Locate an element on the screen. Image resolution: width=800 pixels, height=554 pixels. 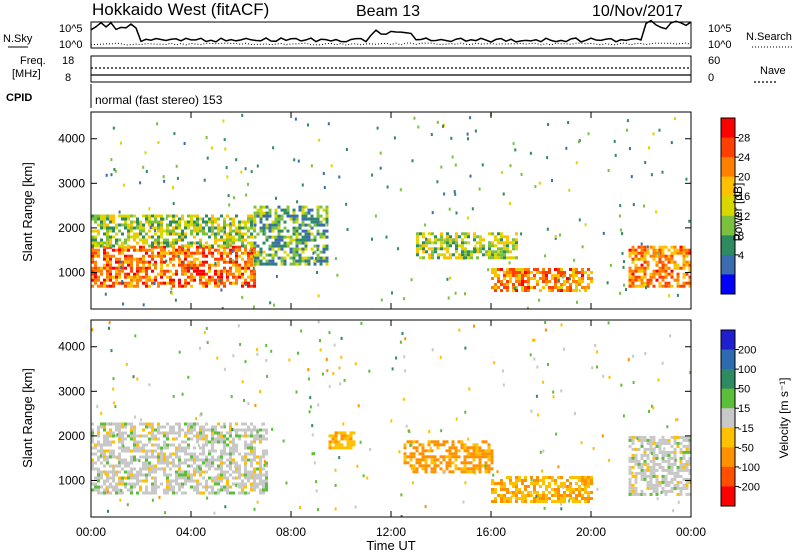
freq-label: Freq. is located at coordinates (33, 61).